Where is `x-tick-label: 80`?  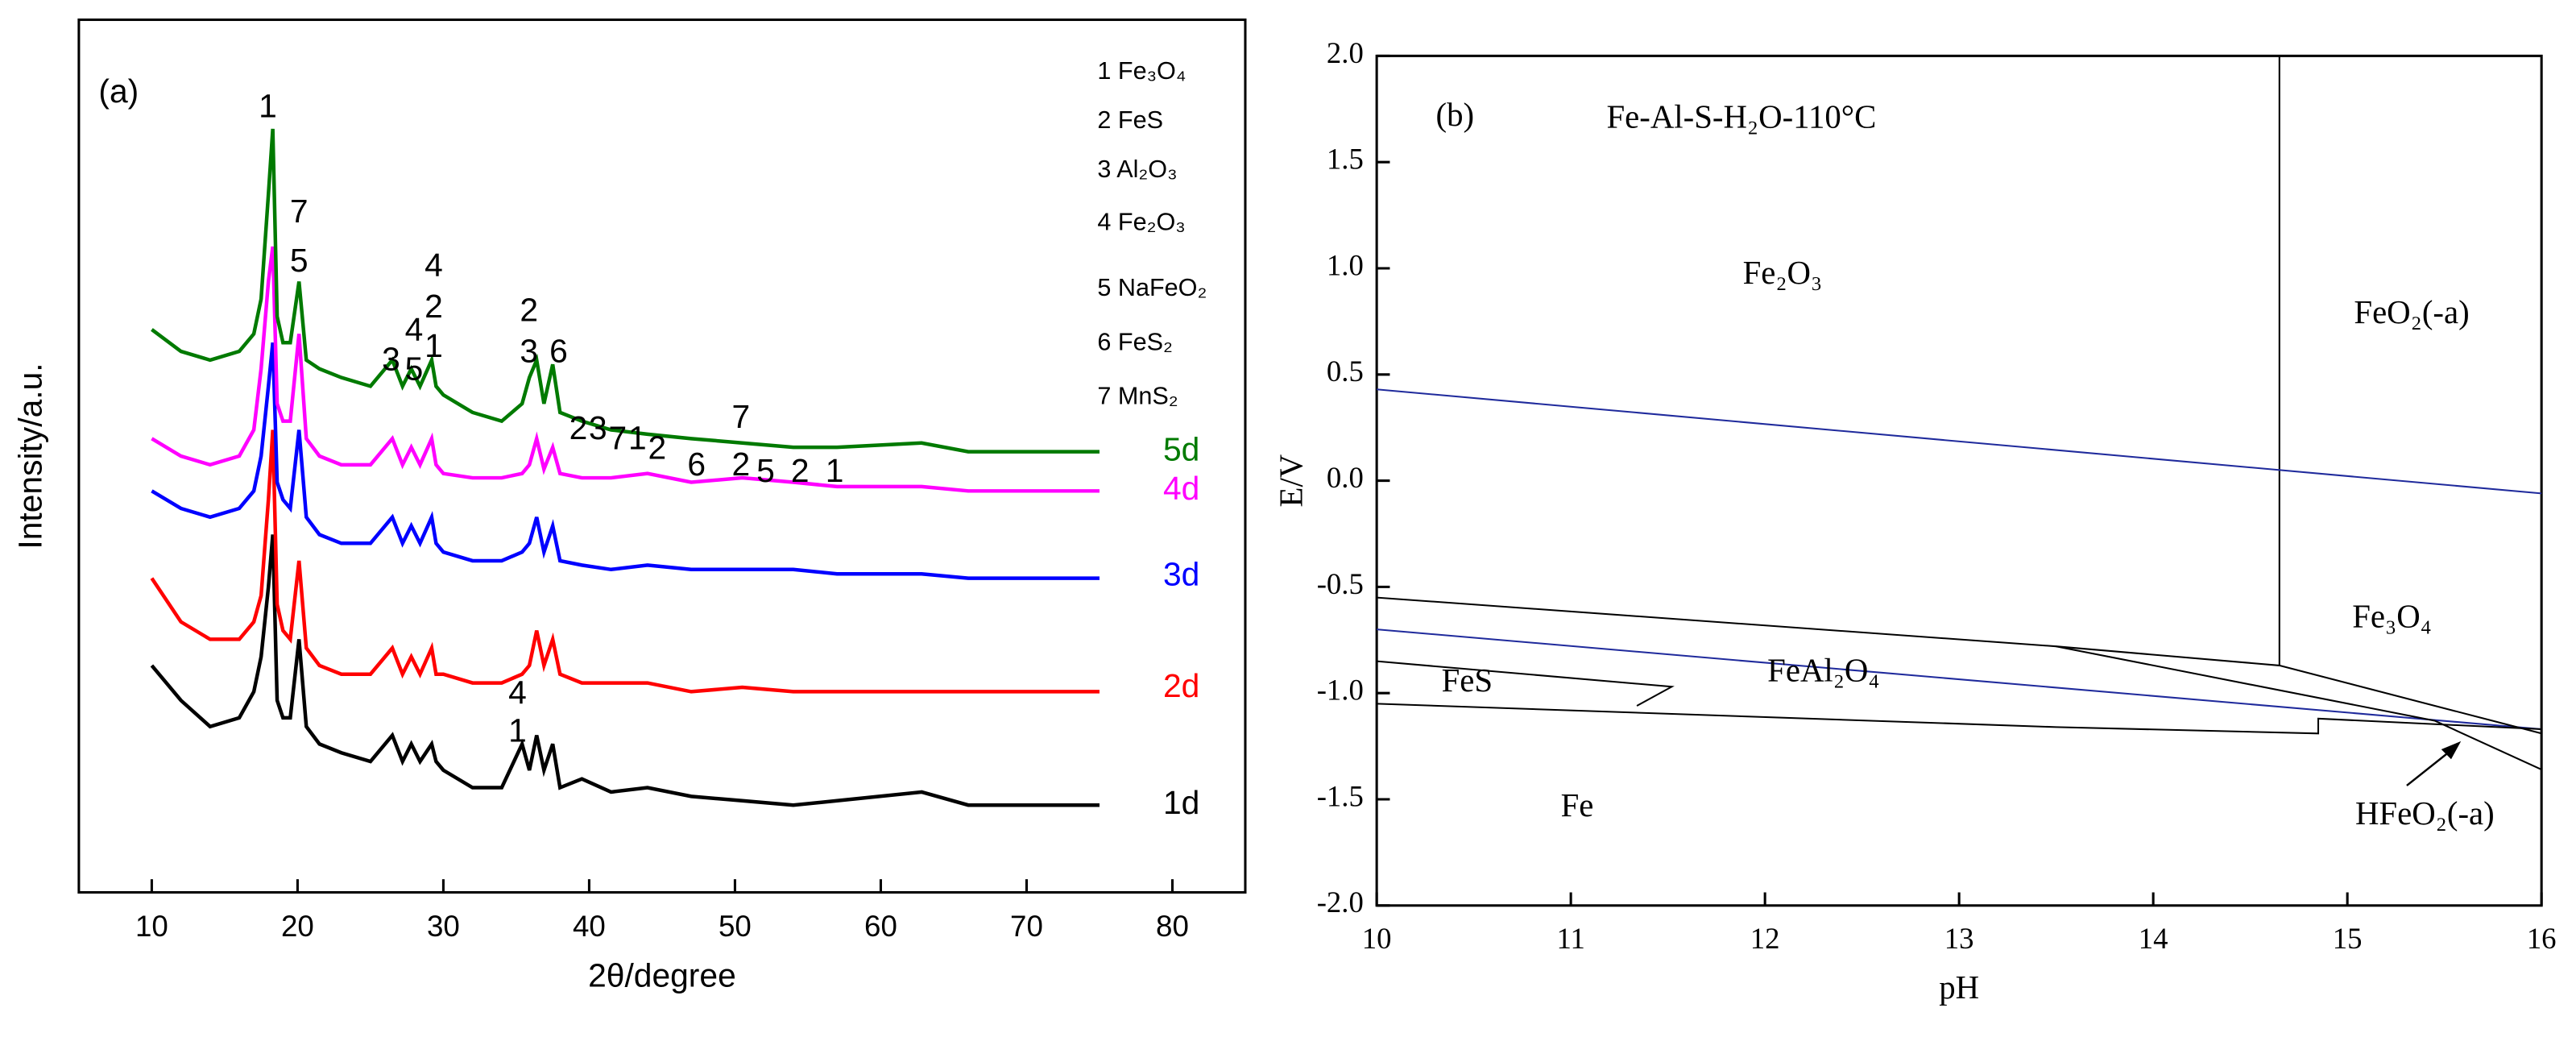
x-tick-label: 80 is located at coordinates (1172, 926).